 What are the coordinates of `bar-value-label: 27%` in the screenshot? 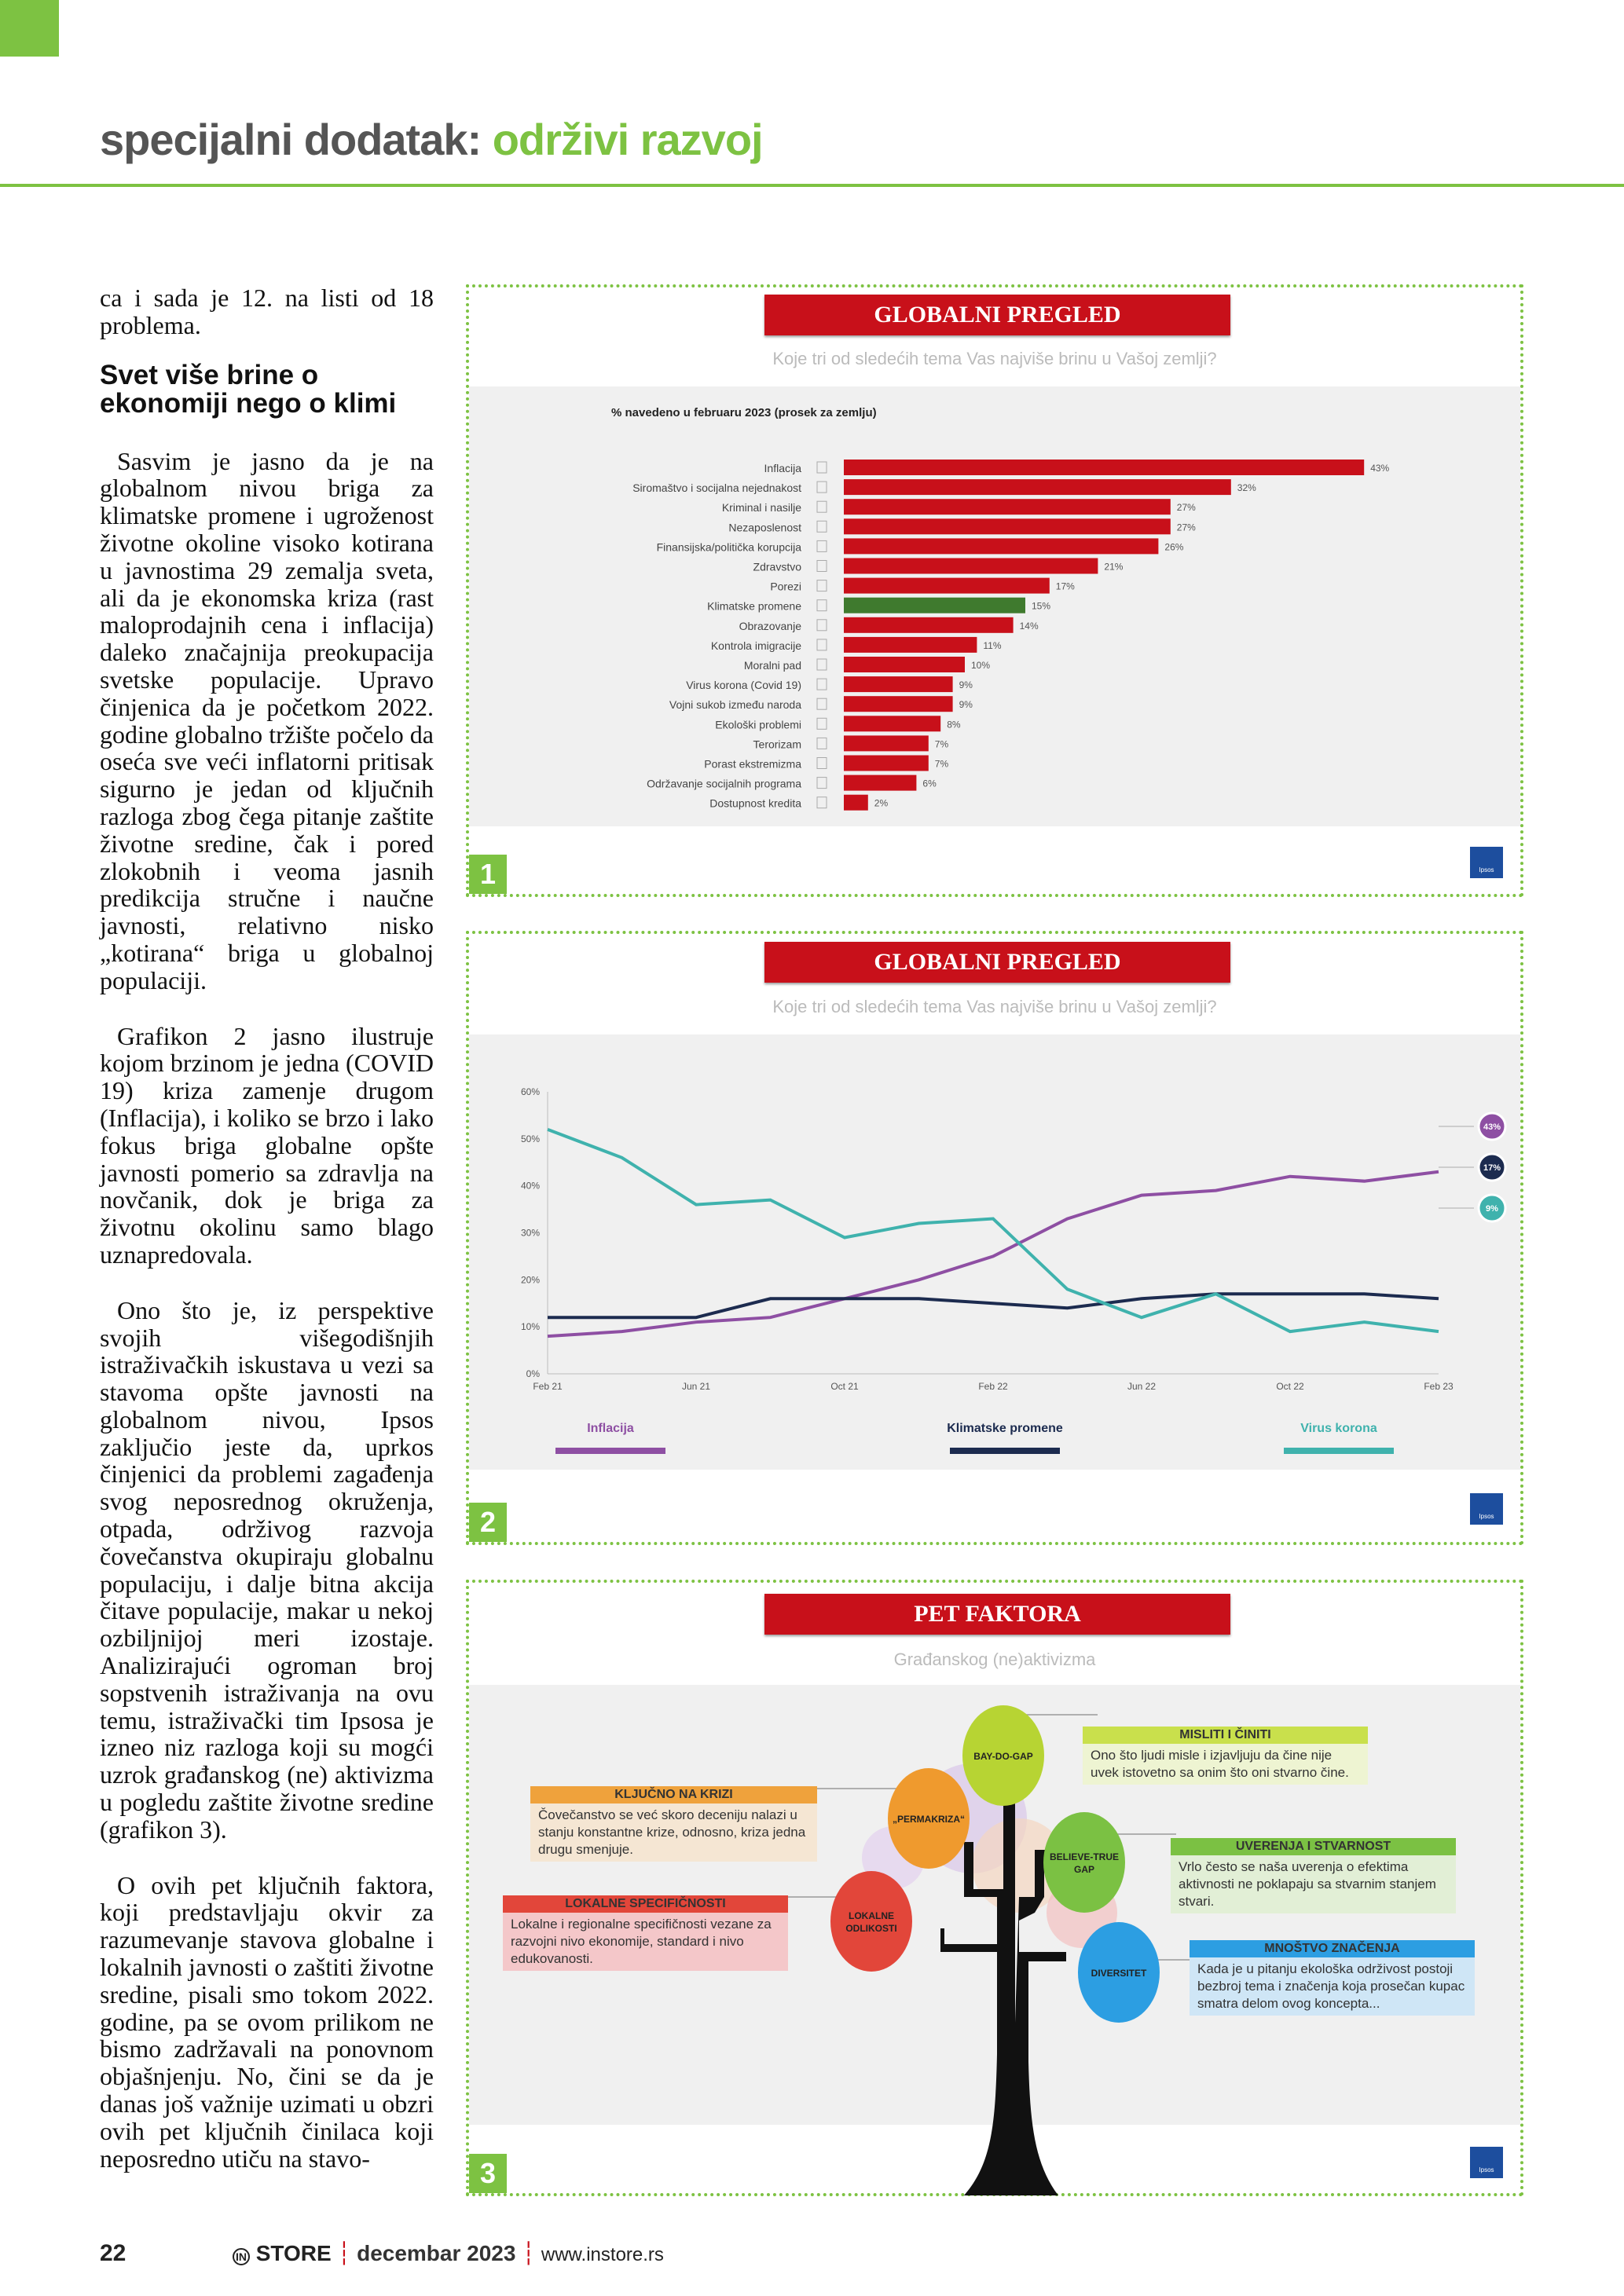 It's located at (1186, 507).